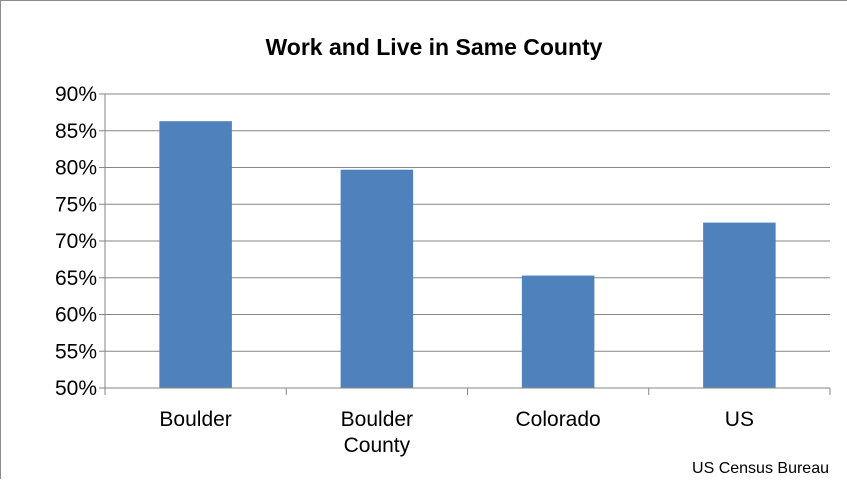 Image resolution: width=847 pixels, height=480 pixels. What do you see at coordinates (76, 204) in the screenshot?
I see `y-tick-label: 75%` at bounding box center [76, 204].